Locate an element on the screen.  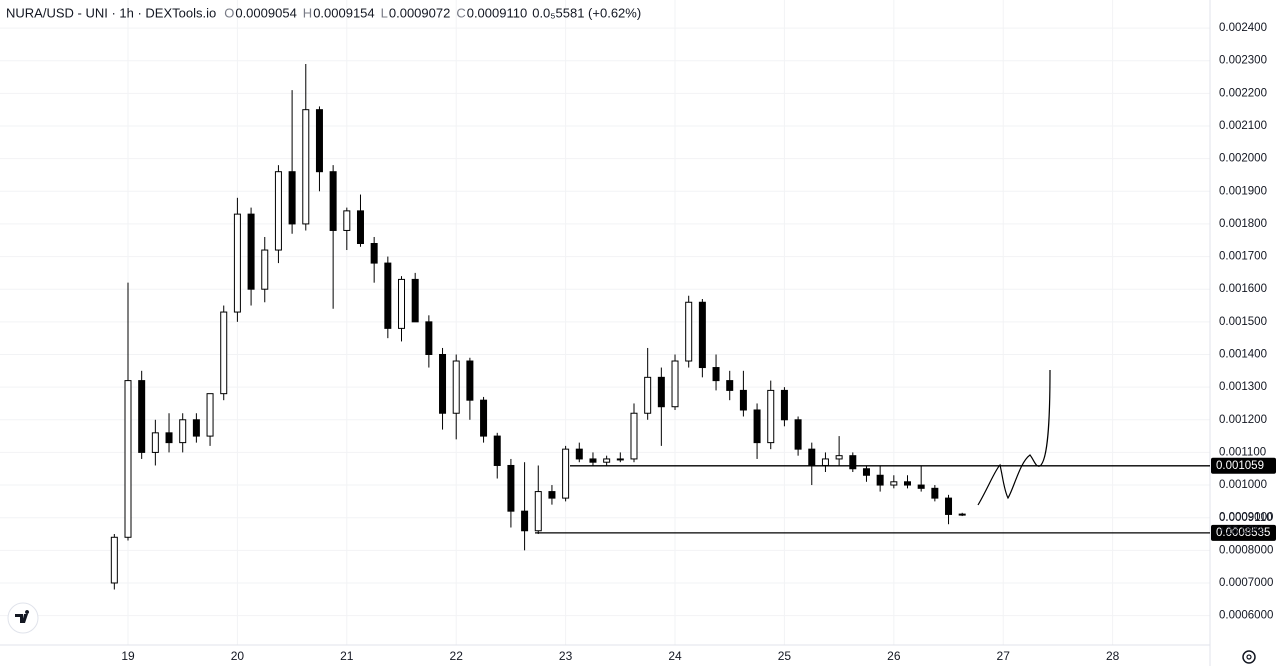
header-c-label: C is located at coordinates (460, 12).